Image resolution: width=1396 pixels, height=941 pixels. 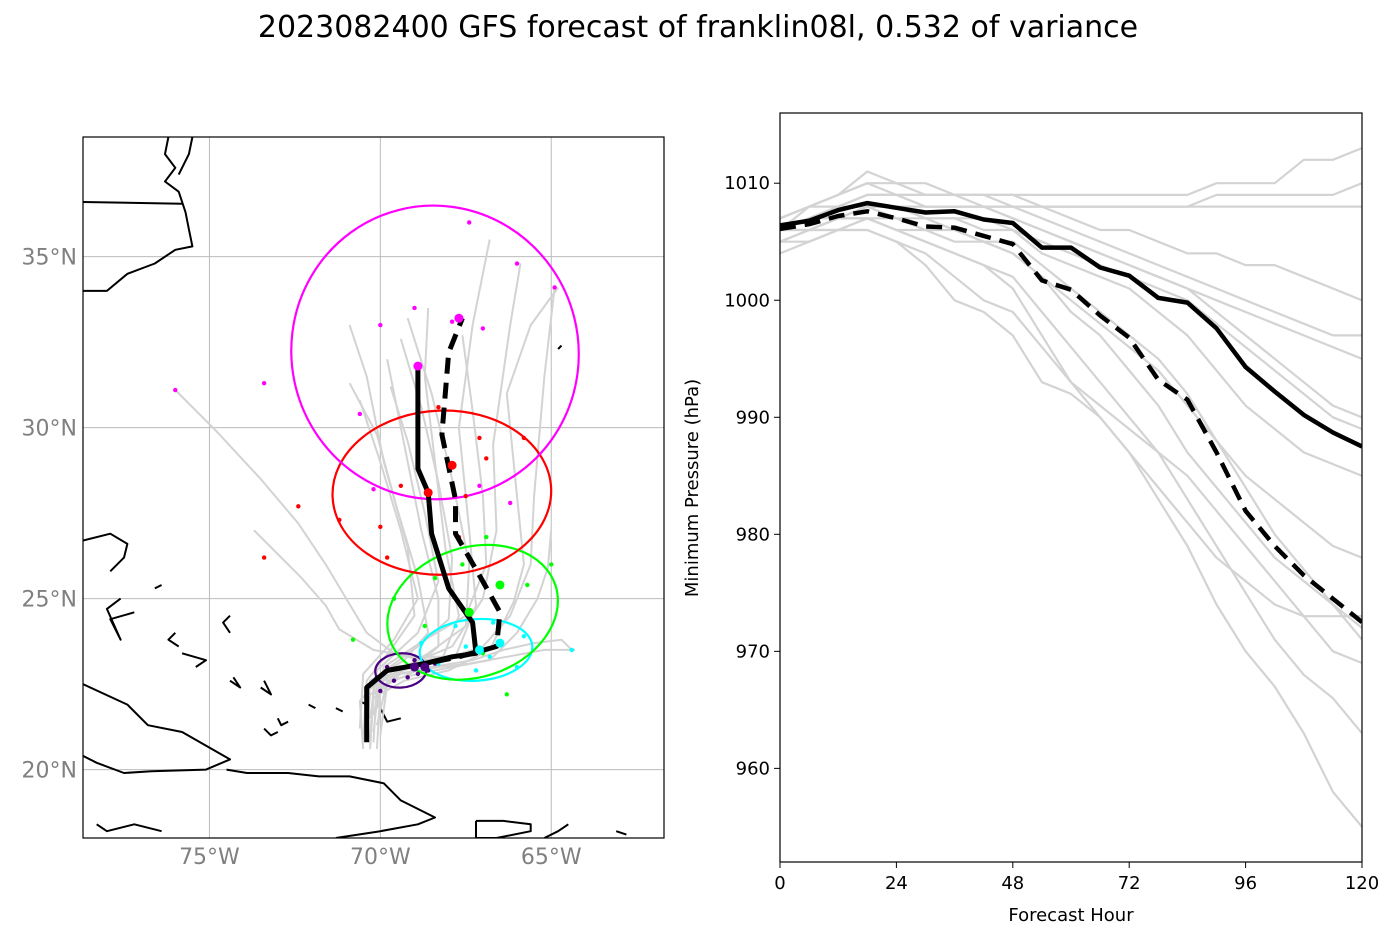 I want to click on x-tick-label: 72, so click(x=1129, y=883).